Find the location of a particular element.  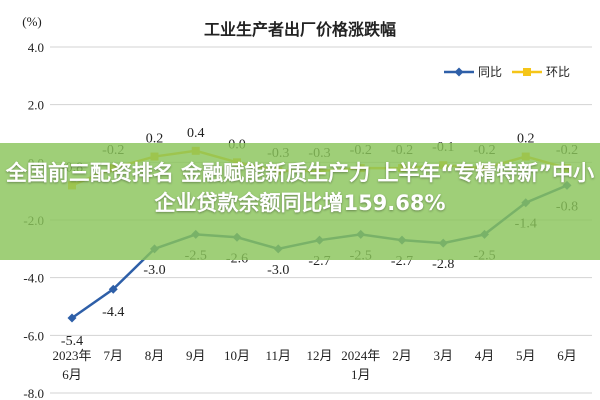

data-label-mom: 0.4 is located at coordinates (196, 133).